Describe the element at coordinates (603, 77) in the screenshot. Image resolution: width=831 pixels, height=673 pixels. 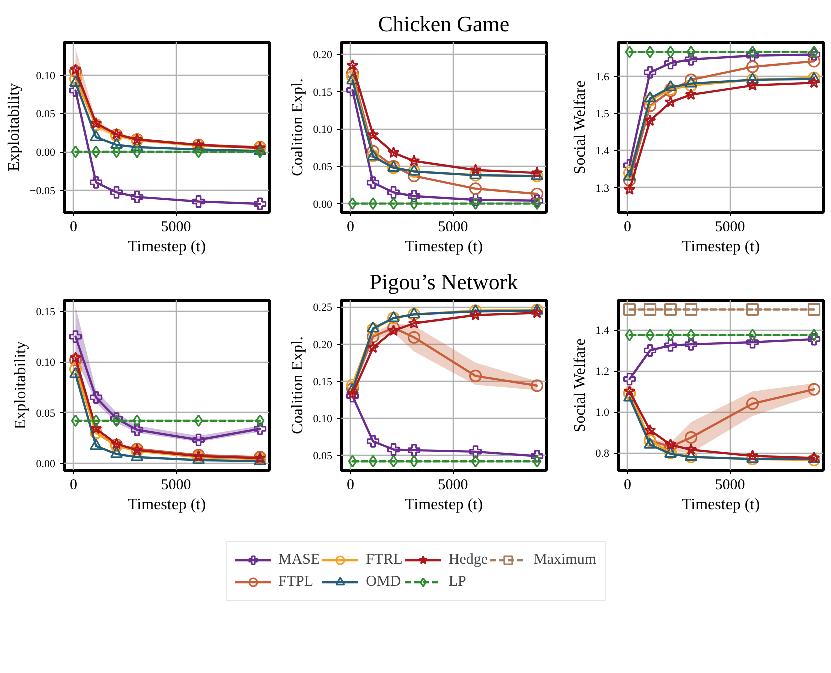
I see `y-tick-label: 1.6` at that location.